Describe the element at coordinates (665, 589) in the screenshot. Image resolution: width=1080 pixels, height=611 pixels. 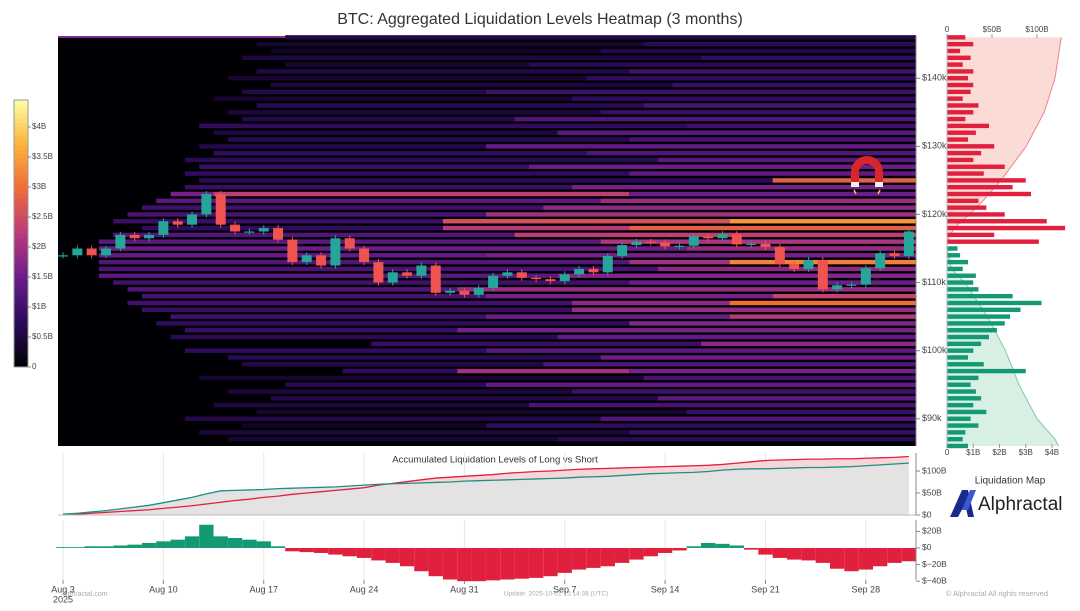
I see `x-tick-label: Sep 14` at that location.